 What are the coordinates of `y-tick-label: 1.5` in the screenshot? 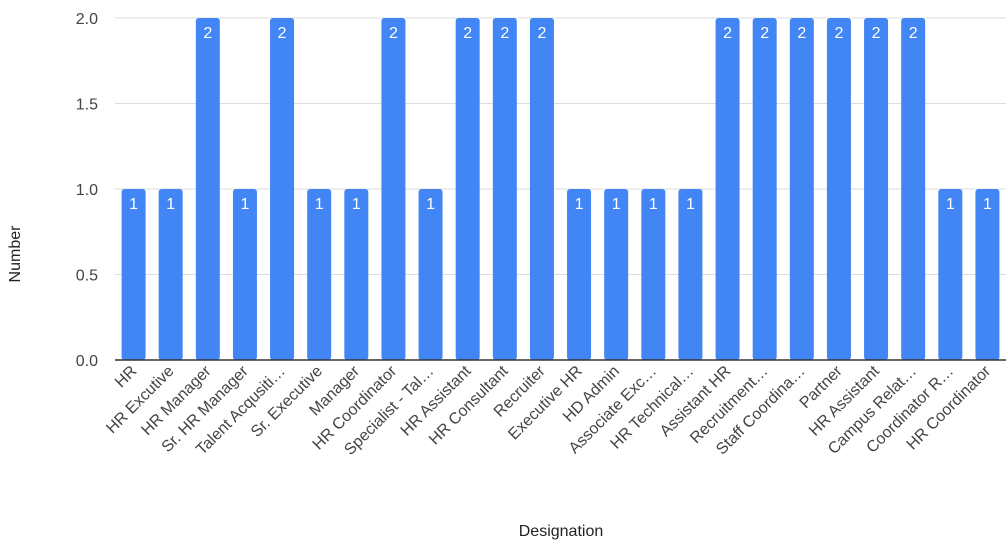 It's located at (87, 105).